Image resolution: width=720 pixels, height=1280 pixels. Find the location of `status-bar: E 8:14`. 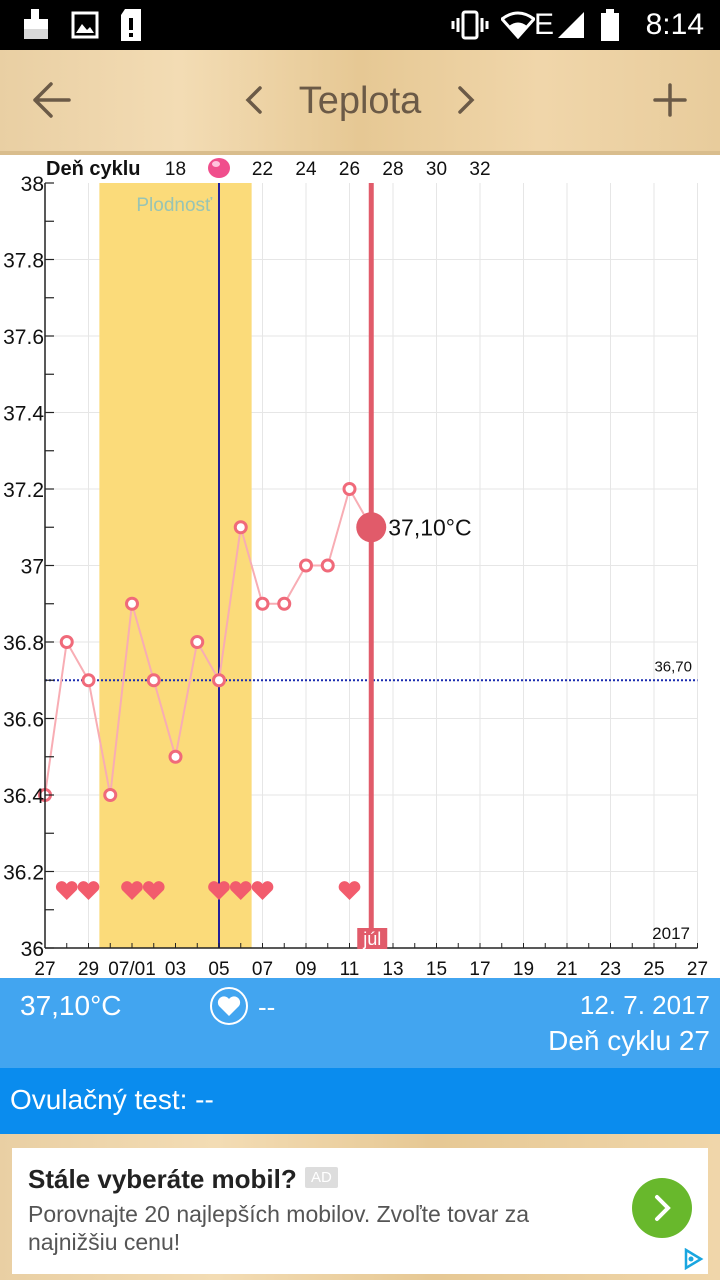

status-bar: E 8:14 is located at coordinates (360, 25).